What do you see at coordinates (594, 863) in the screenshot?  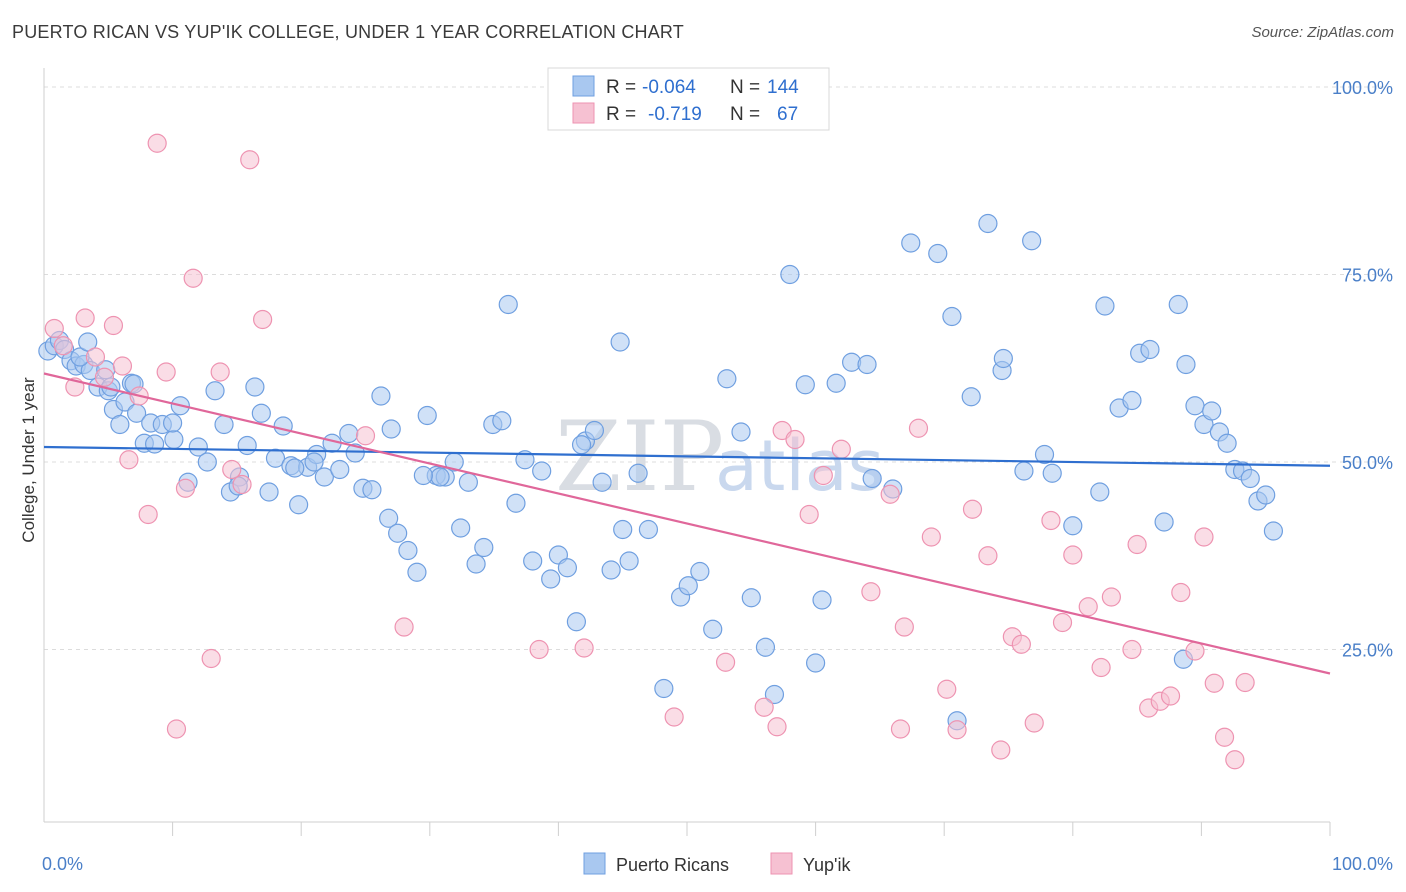 I see `bottom-legend-swatch-blue` at bounding box center [594, 863].